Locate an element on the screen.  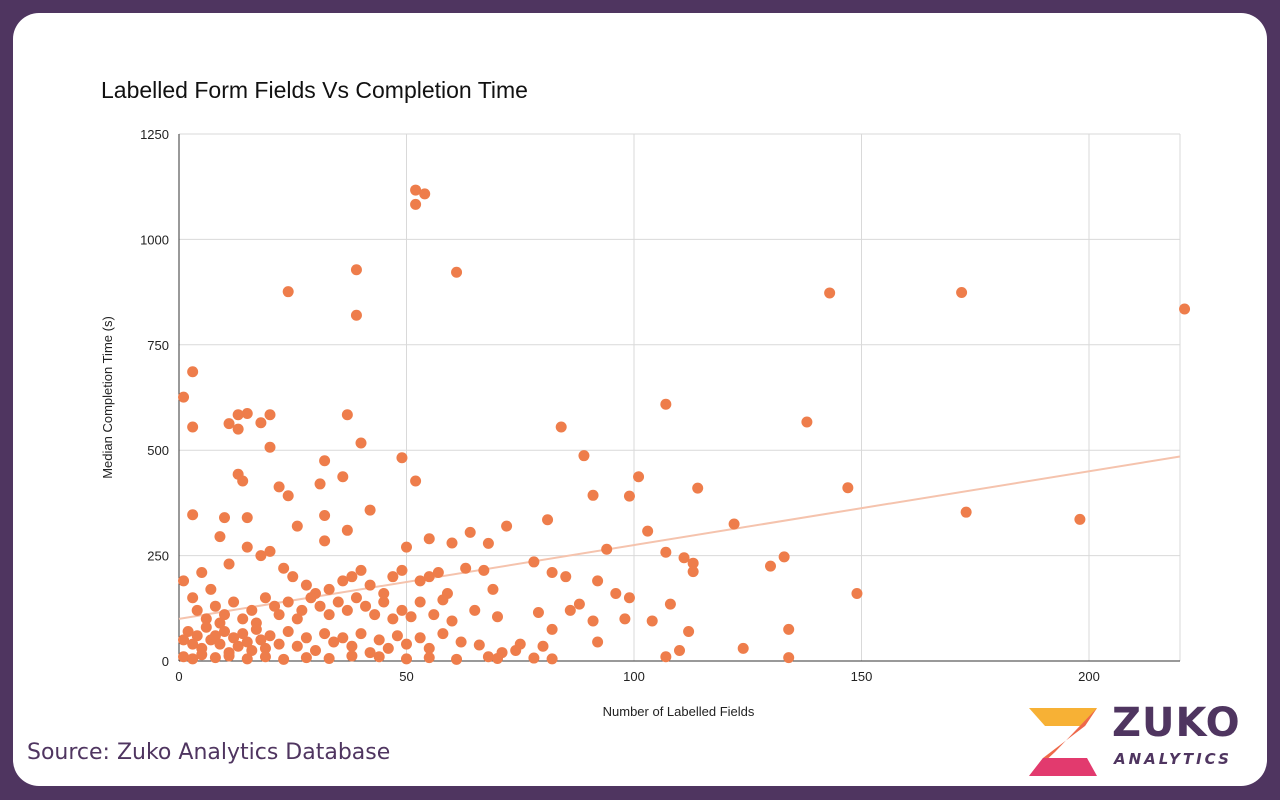
x-tick-label: 150 is located at coordinates (862, 676).